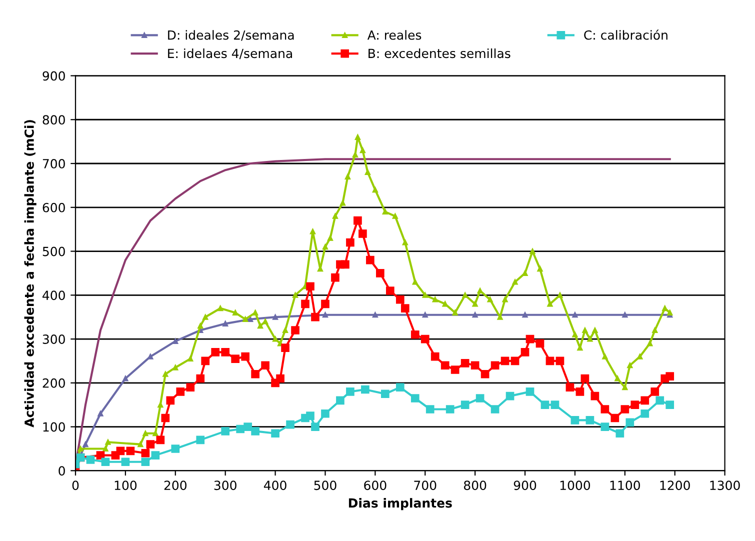 Image resolution: width=755 pixels, height=541 pixels. What do you see at coordinates (53, 339) in the screenshot?
I see `y-tick-label: 300` at bounding box center [53, 339].